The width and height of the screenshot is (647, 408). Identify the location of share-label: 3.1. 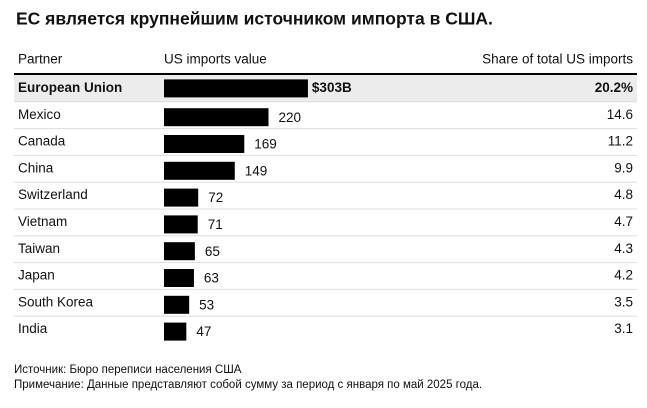
(623, 328).